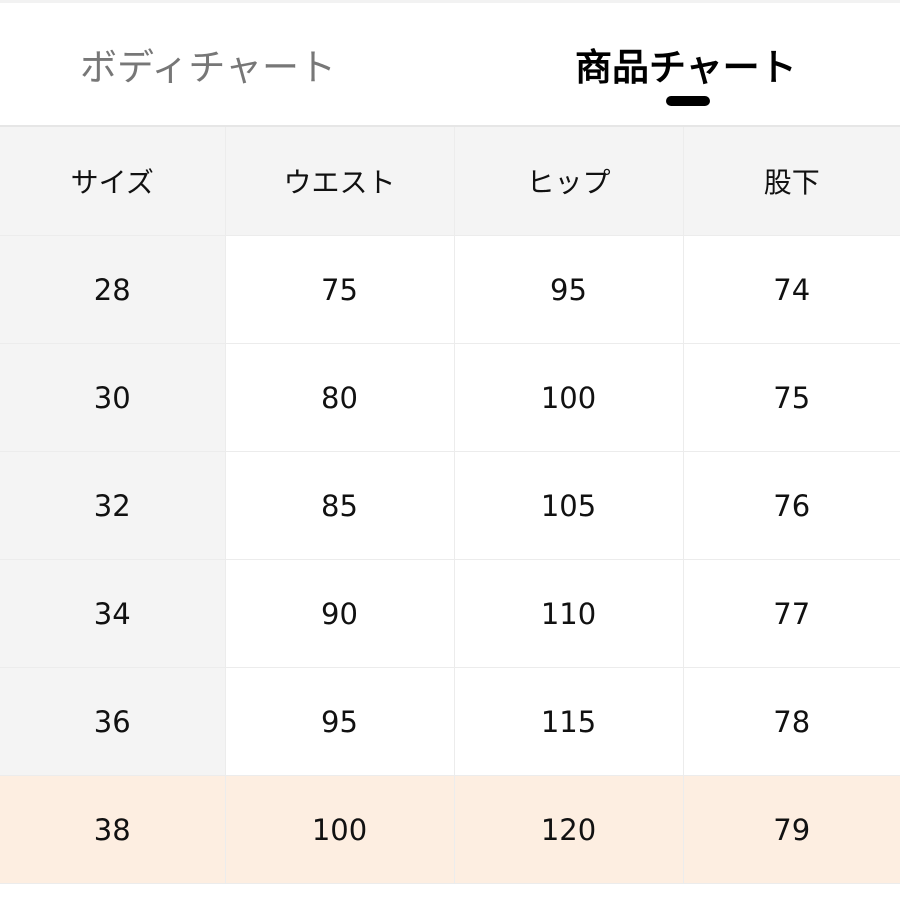 Image resolution: width=900 pixels, height=900 pixels. What do you see at coordinates (791, 181) in the screenshot?
I see `header-inseam: 股下` at bounding box center [791, 181].